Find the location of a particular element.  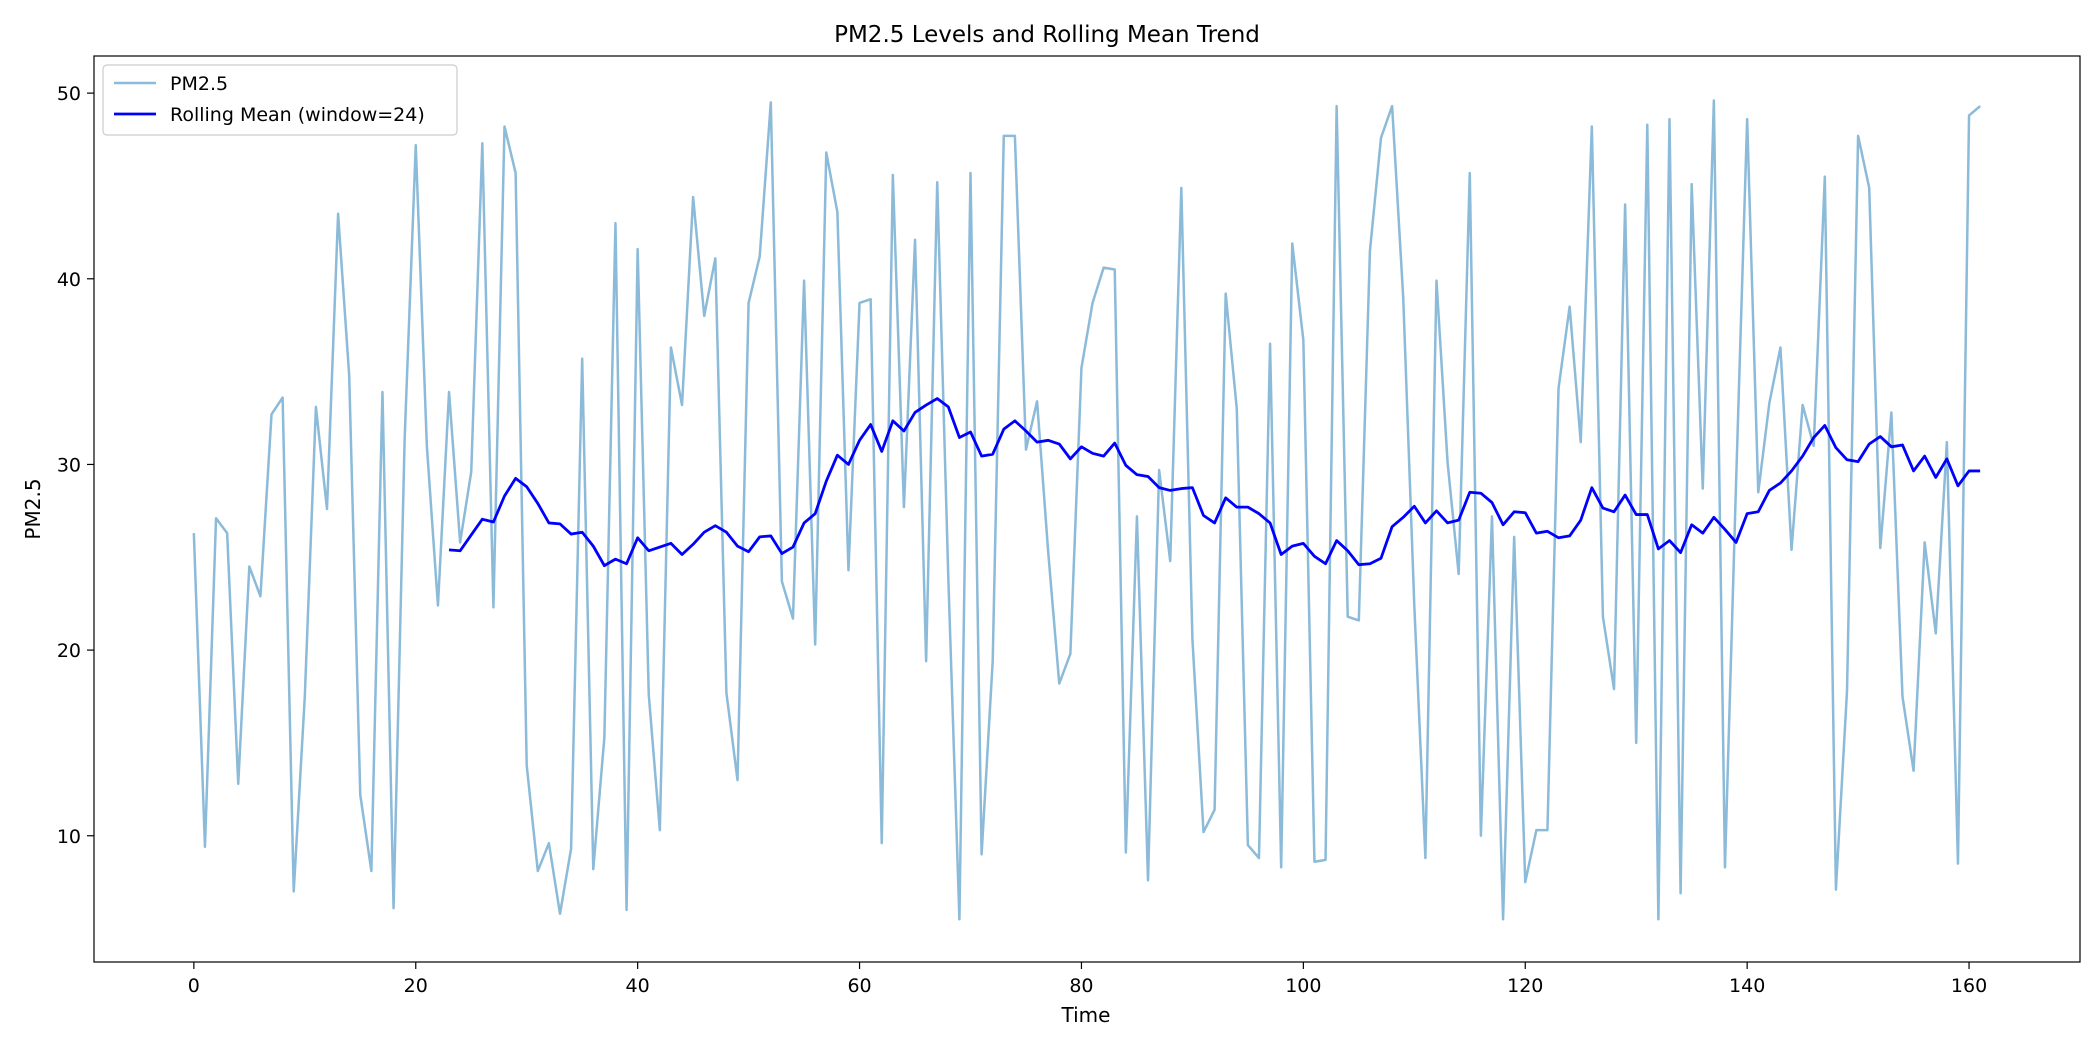

y-tick-label: 50 is located at coordinates (69, 94).